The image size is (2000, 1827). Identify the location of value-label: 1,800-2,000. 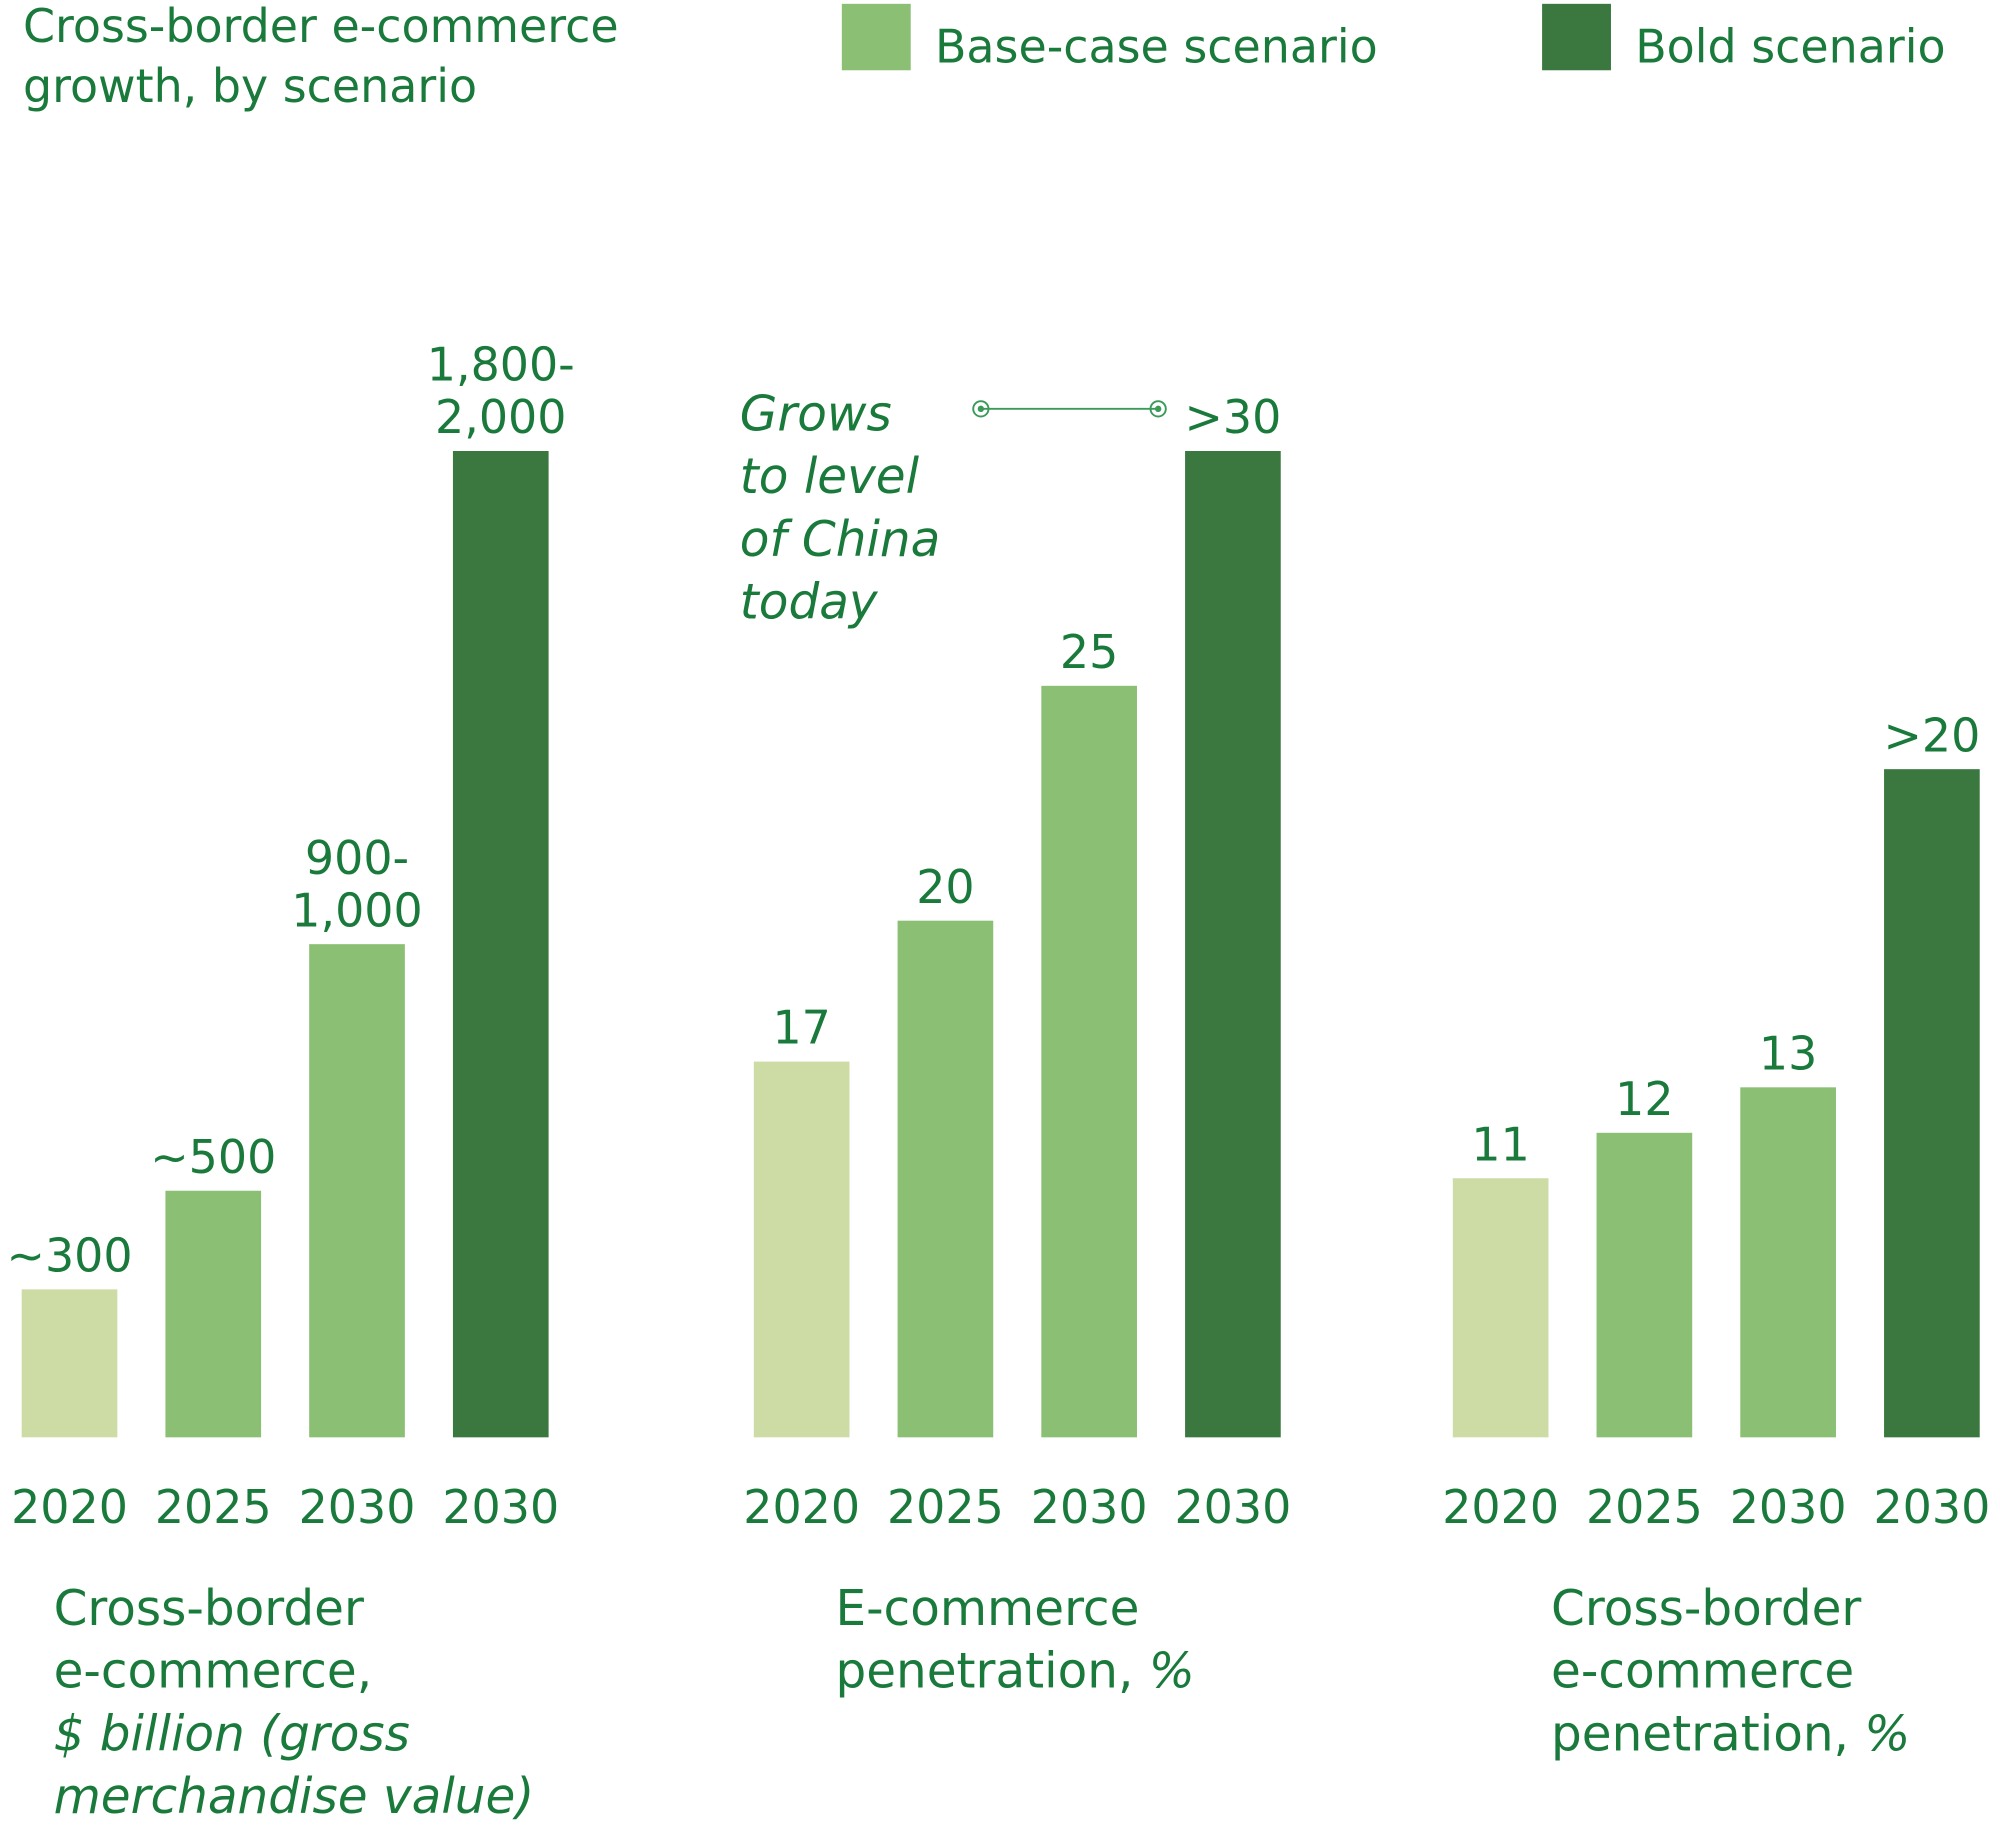
(501, 391).